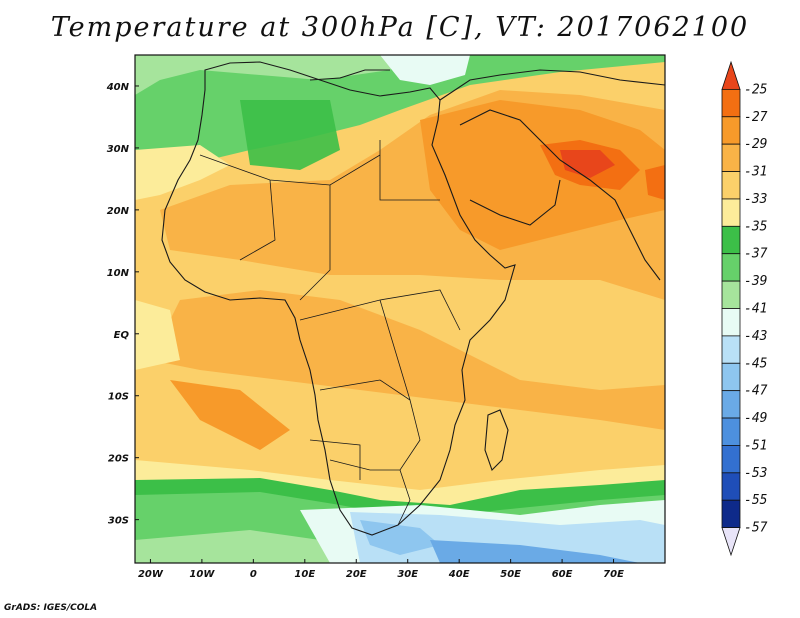 This screenshot has width=800, height=618. What do you see at coordinates (755, 445) in the screenshot?
I see `colorbar-label: -51` at bounding box center [755, 445].